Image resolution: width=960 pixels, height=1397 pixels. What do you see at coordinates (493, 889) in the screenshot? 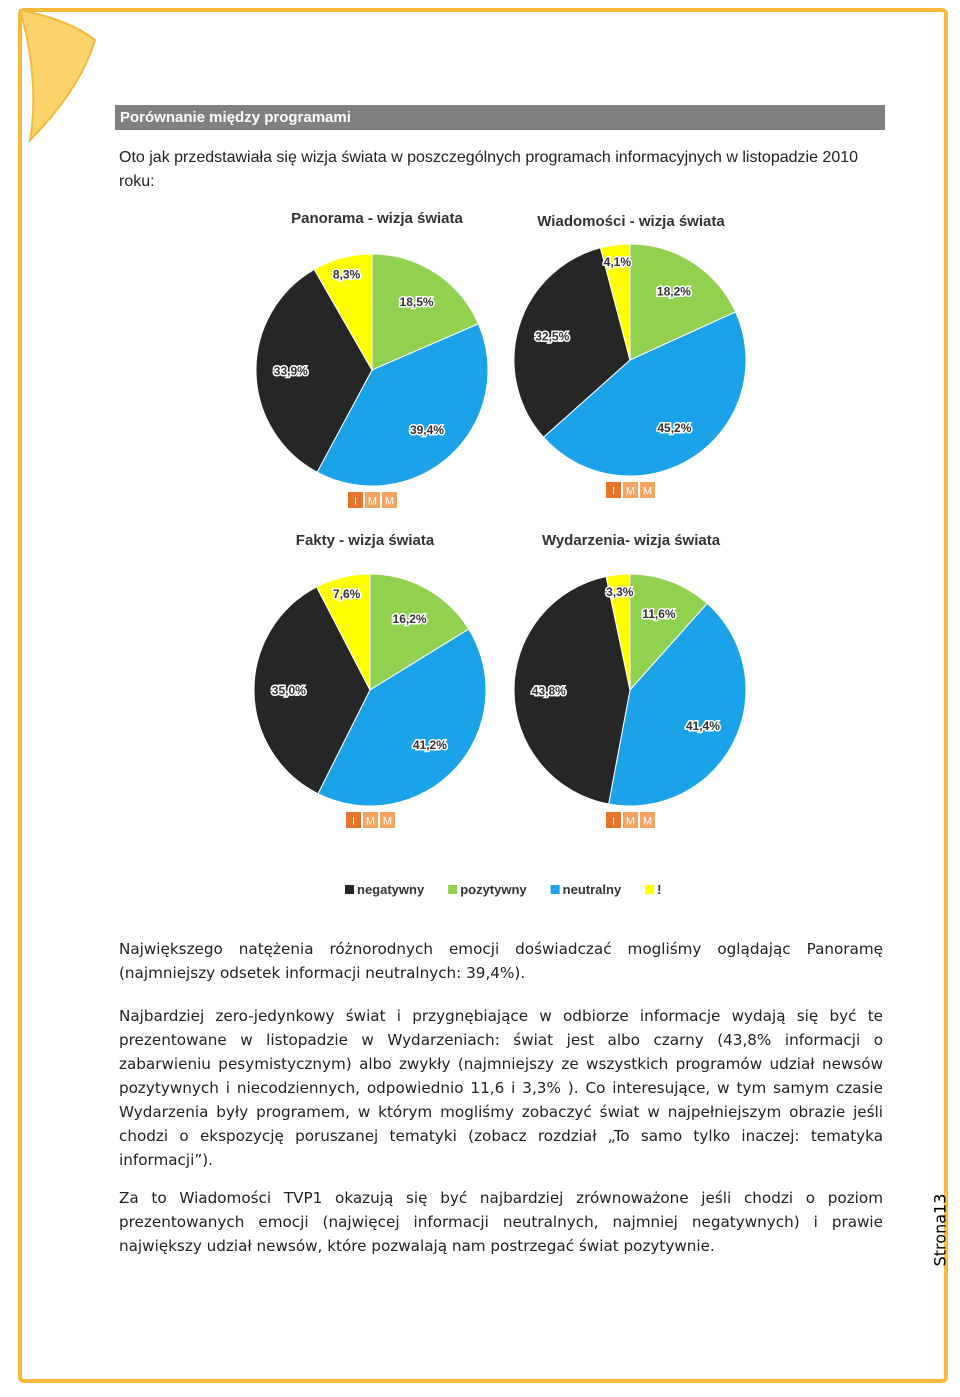
I see `legend-label: pozytywny` at bounding box center [493, 889].